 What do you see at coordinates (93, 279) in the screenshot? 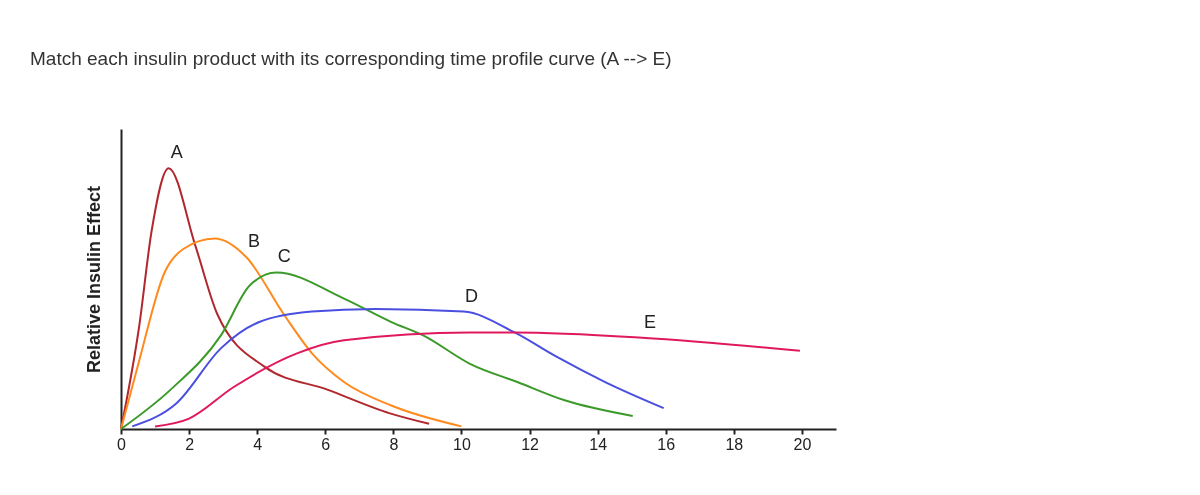
I see `y-axis-title: Relative Insulin Effect` at bounding box center [93, 279].